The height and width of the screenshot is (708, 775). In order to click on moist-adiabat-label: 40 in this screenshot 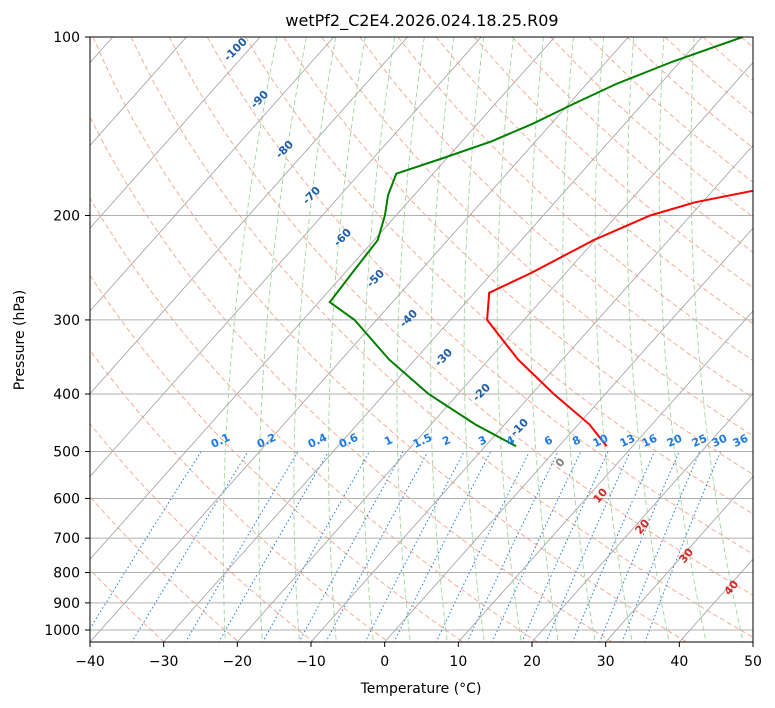, I will do `click(731, 587)`.